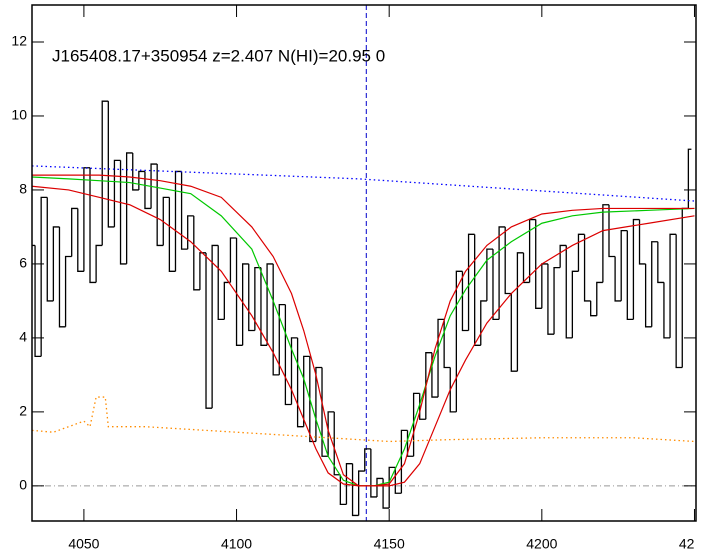  Describe the element at coordinates (23, 411) in the screenshot. I see `y-tick-label: 2` at that location.